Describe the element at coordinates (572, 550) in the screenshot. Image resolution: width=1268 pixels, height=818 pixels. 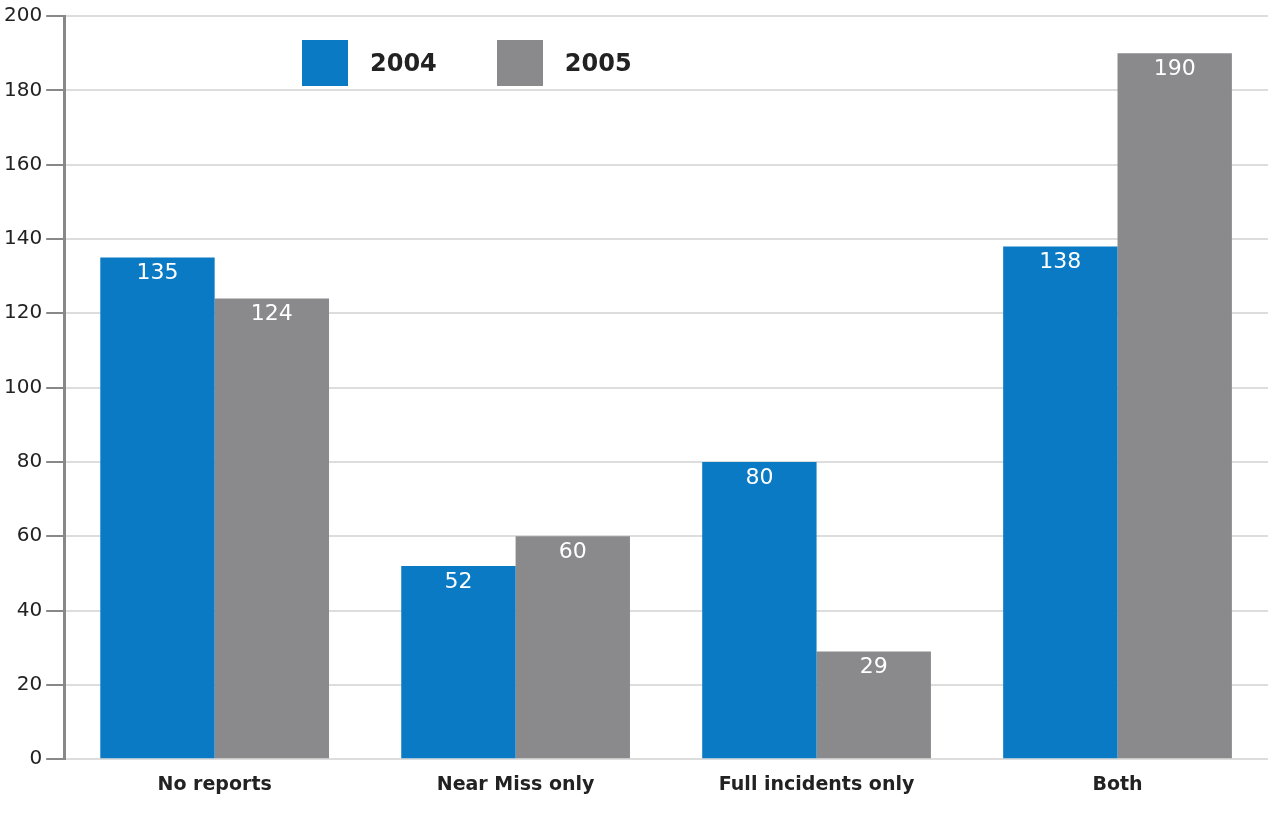
I see `data-label: 60` at that location.